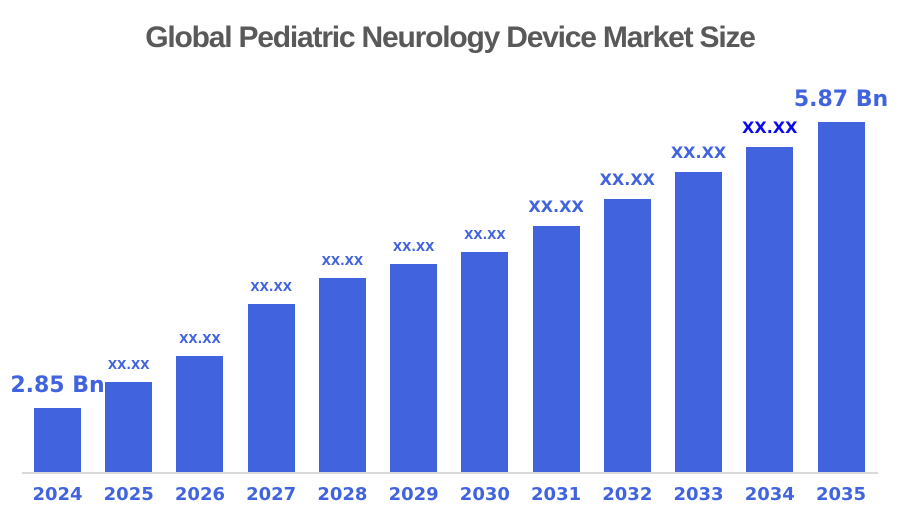  I want to click on bar-2024, so click(57, 440).